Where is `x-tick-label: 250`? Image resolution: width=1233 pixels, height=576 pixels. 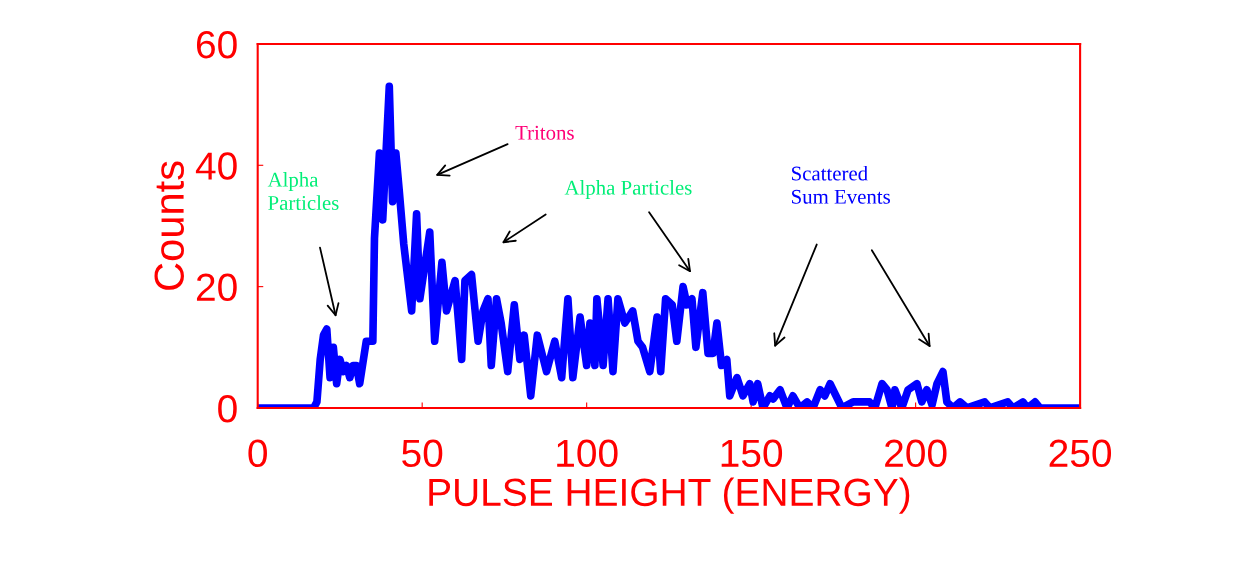
x-tick-label: 250 is located at coordinates (1080, 453).